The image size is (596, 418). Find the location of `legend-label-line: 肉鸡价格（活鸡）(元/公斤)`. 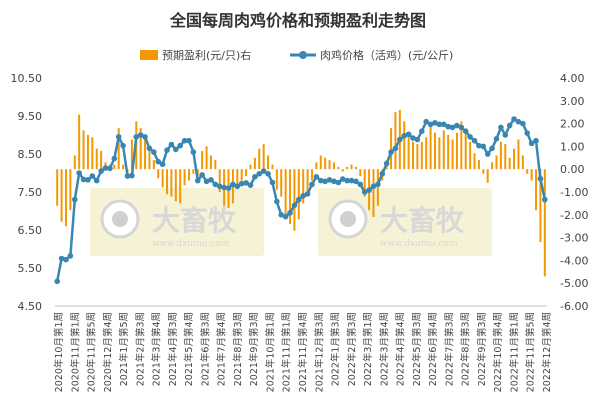

legend-label-line: 肉鸡价格（活鸡）(元/公斤) is located at coordinates (386, 55).